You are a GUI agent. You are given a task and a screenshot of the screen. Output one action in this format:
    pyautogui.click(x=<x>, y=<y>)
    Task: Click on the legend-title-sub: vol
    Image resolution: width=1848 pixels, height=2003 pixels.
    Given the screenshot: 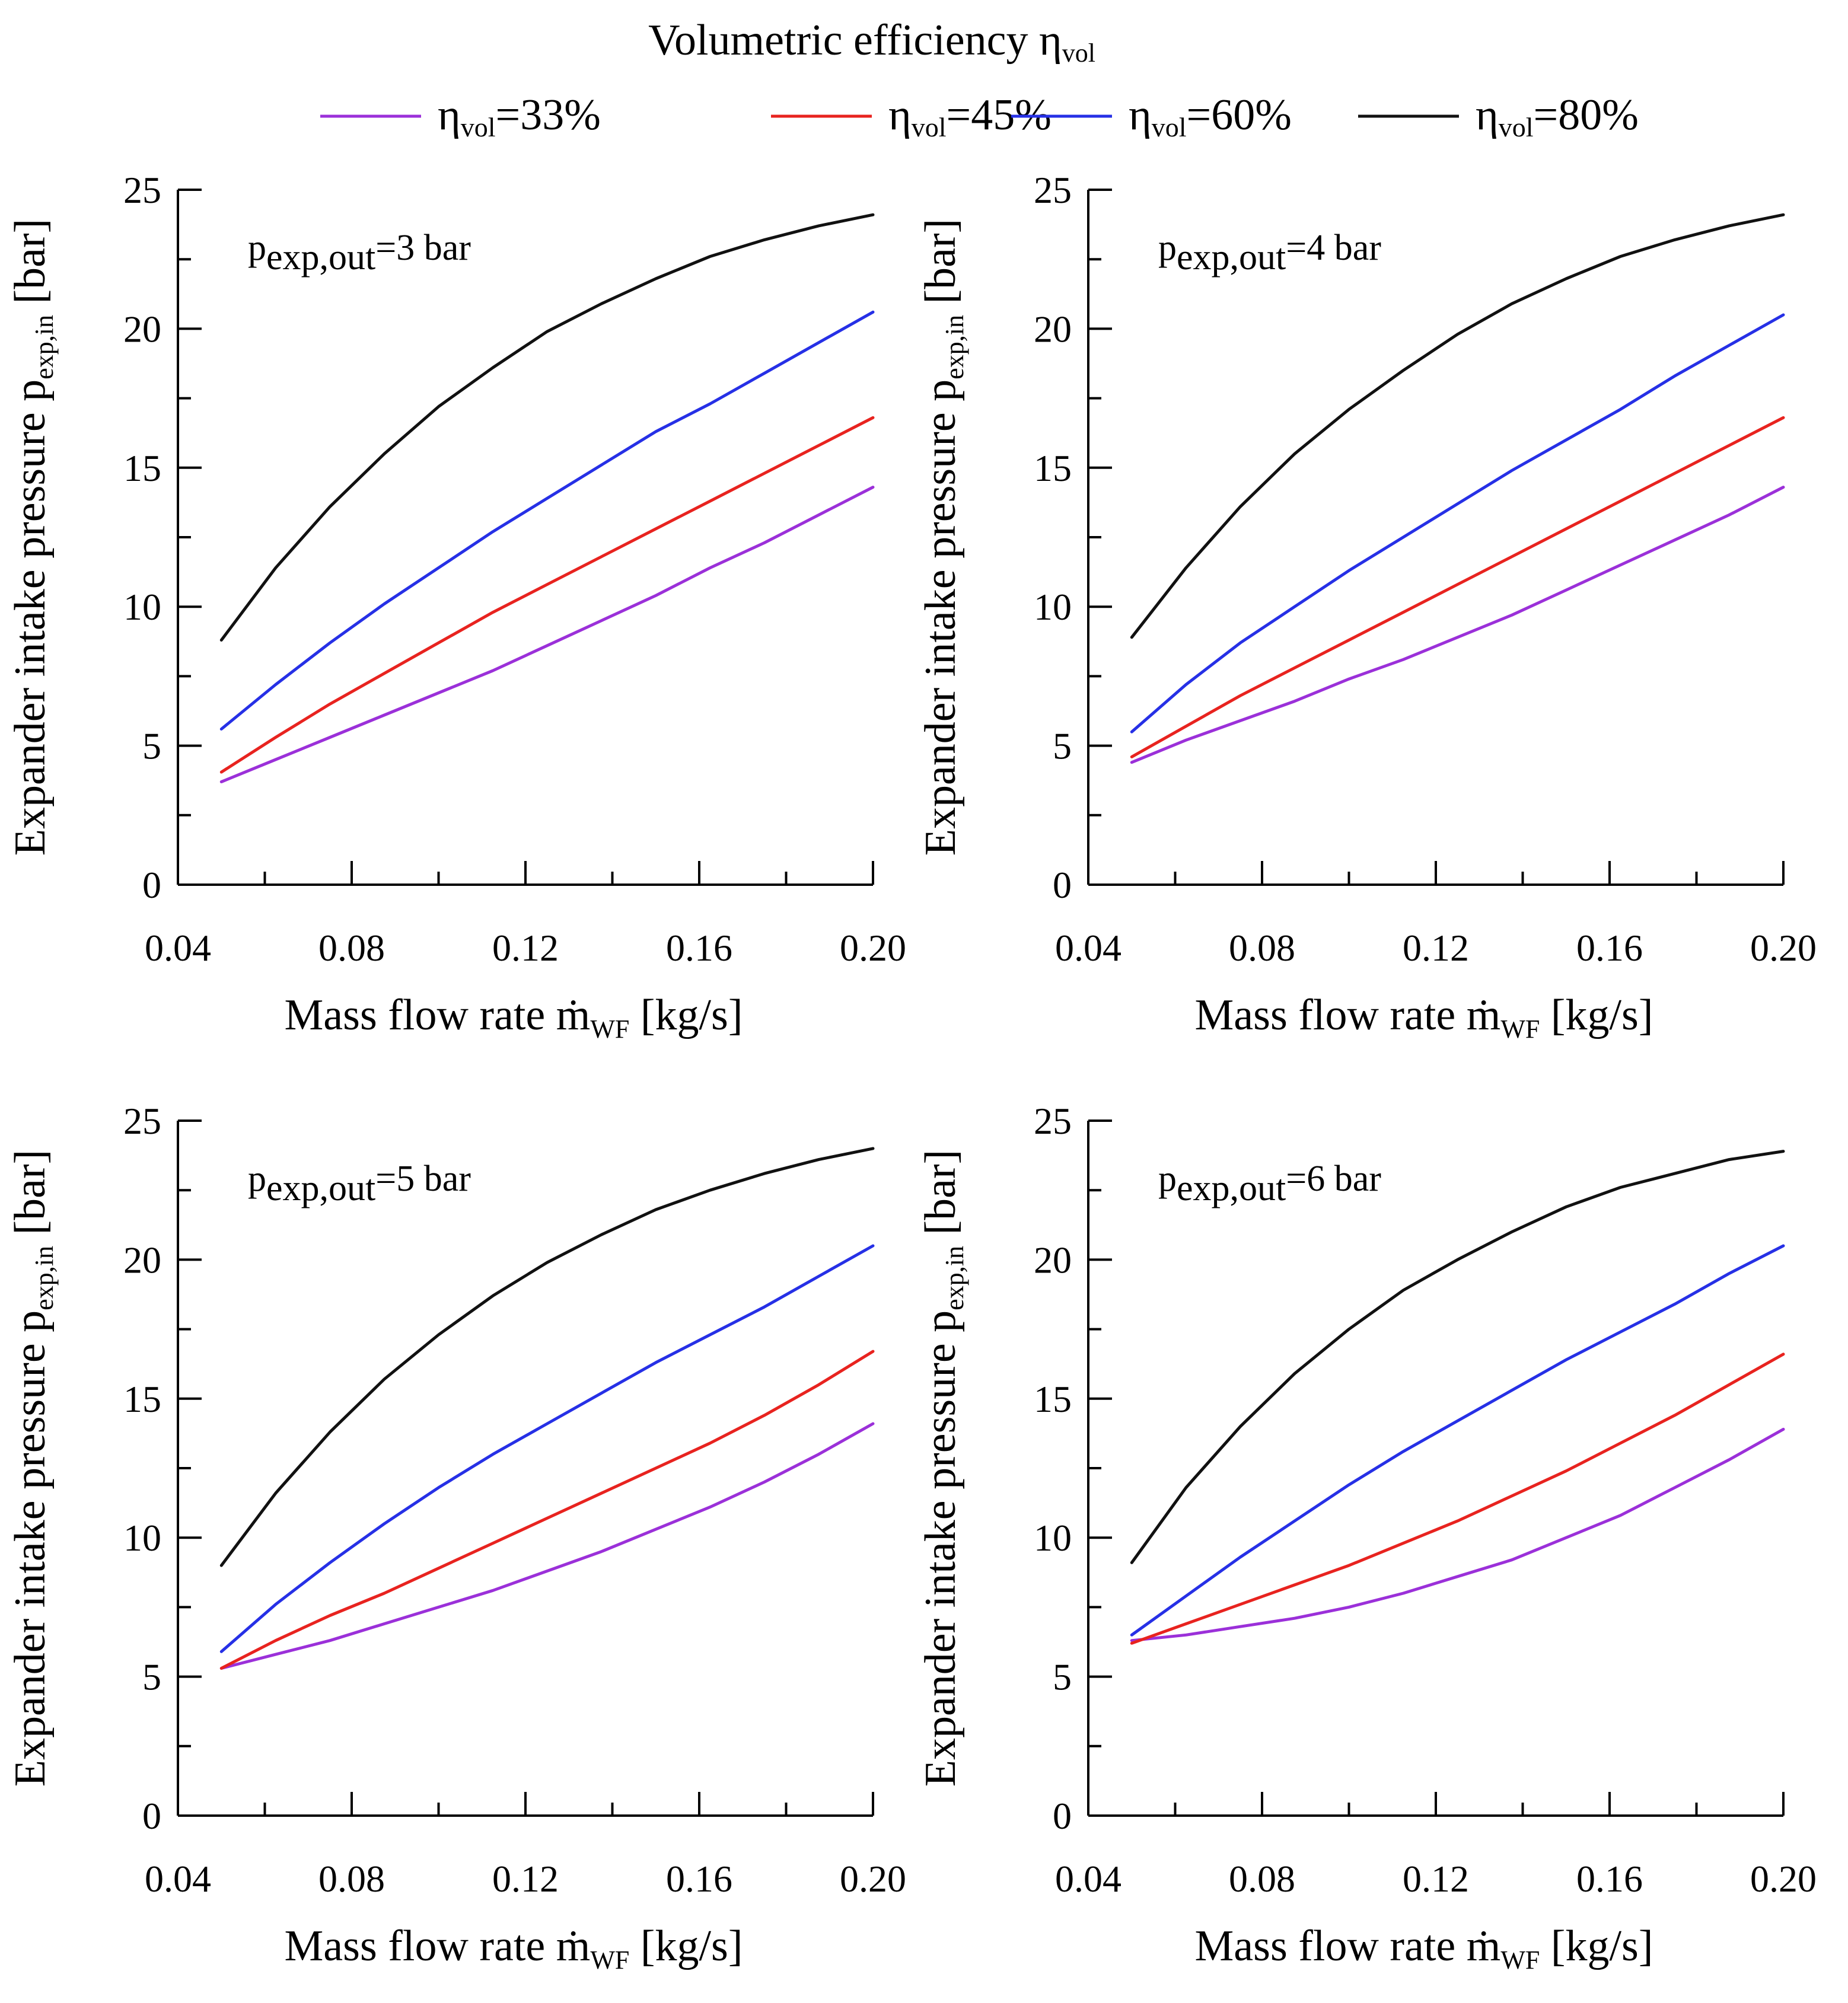 What is the action you would take?
    pyautogui.click(x=1078, y=53)
    